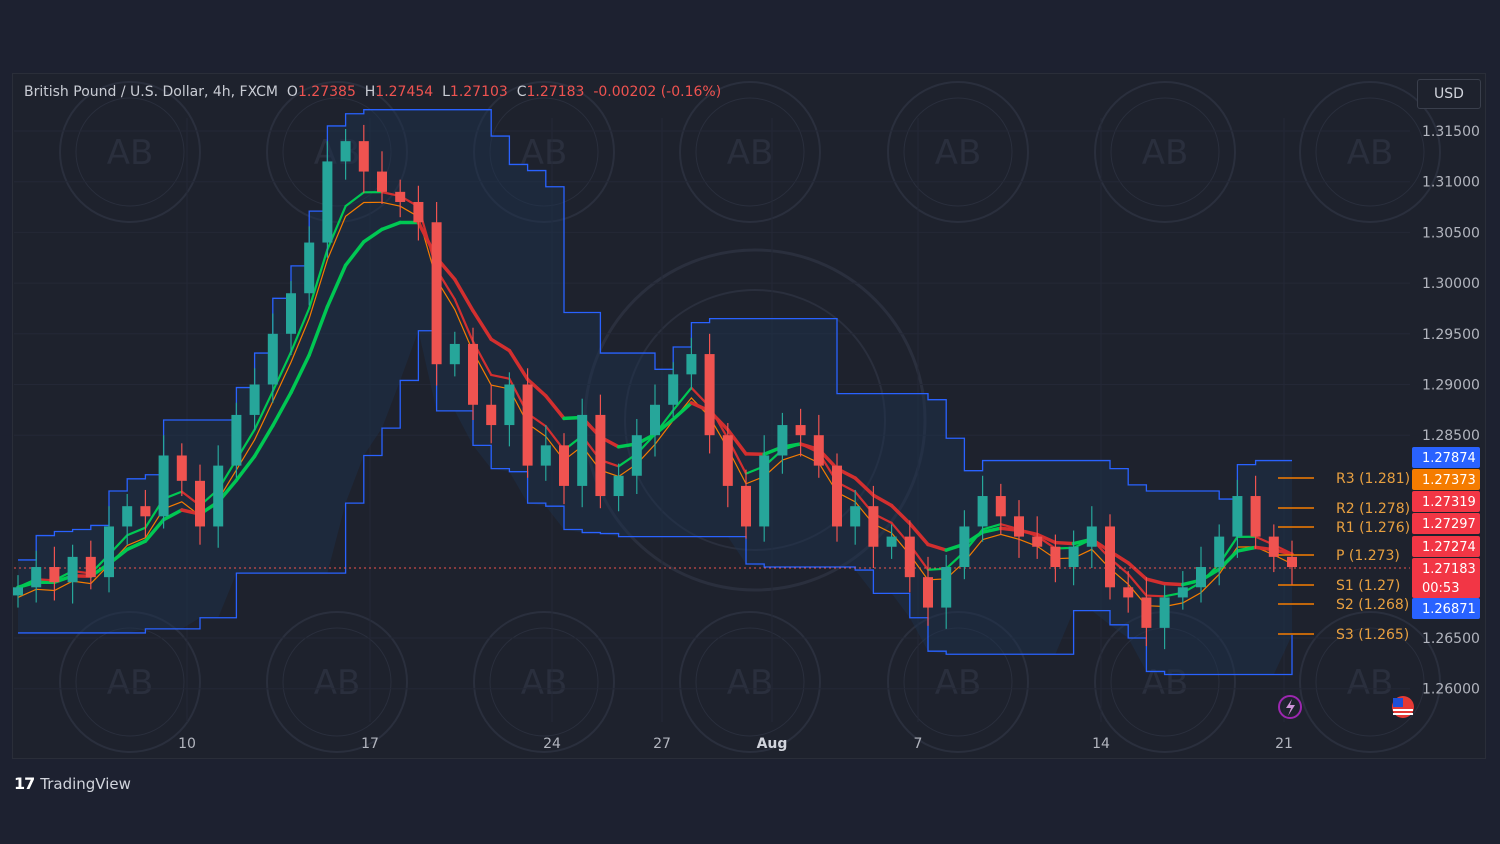  Describe the element at coordinates (1451, 284) in the screenshot. I see `price-tick-label: 1.30000` at that location.